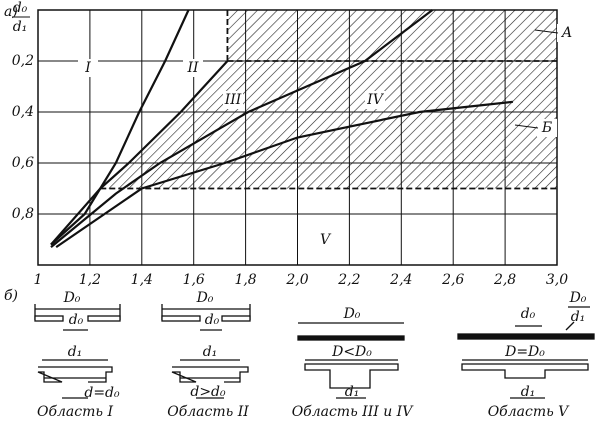 The image size is (599, 429). What do you see at coordinates (208, 412) in the screenshot?
I see `sketch-caption: Область II` at bounding box center [208, 412].